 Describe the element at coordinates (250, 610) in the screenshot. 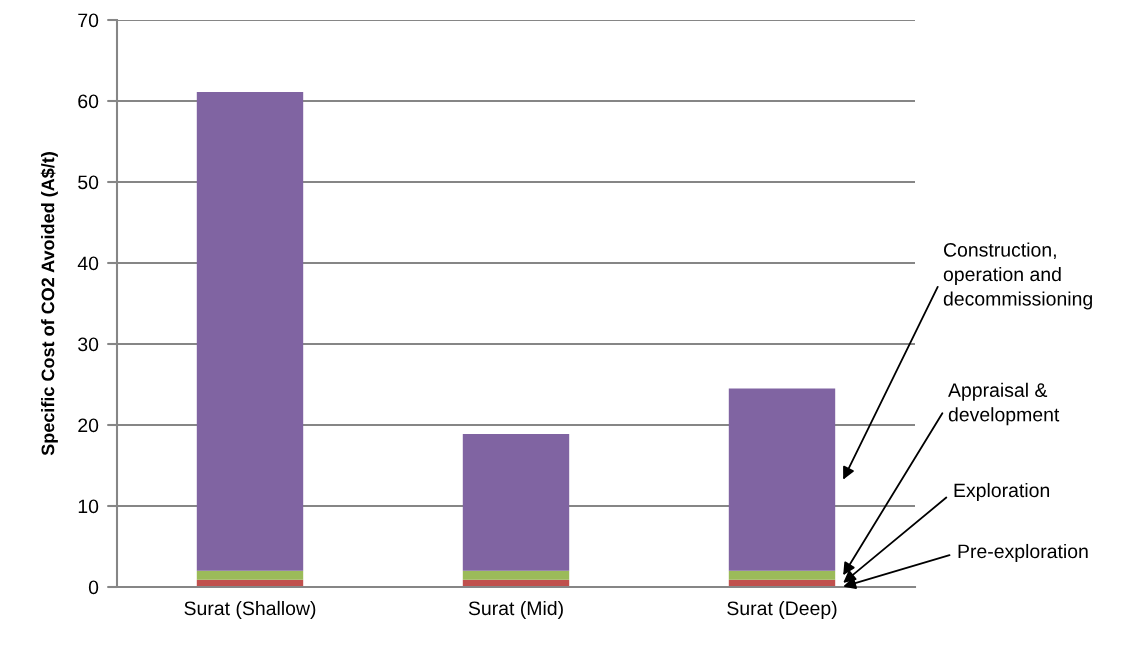

I see `x-tick-label: Surat (Shallow)` at that location.